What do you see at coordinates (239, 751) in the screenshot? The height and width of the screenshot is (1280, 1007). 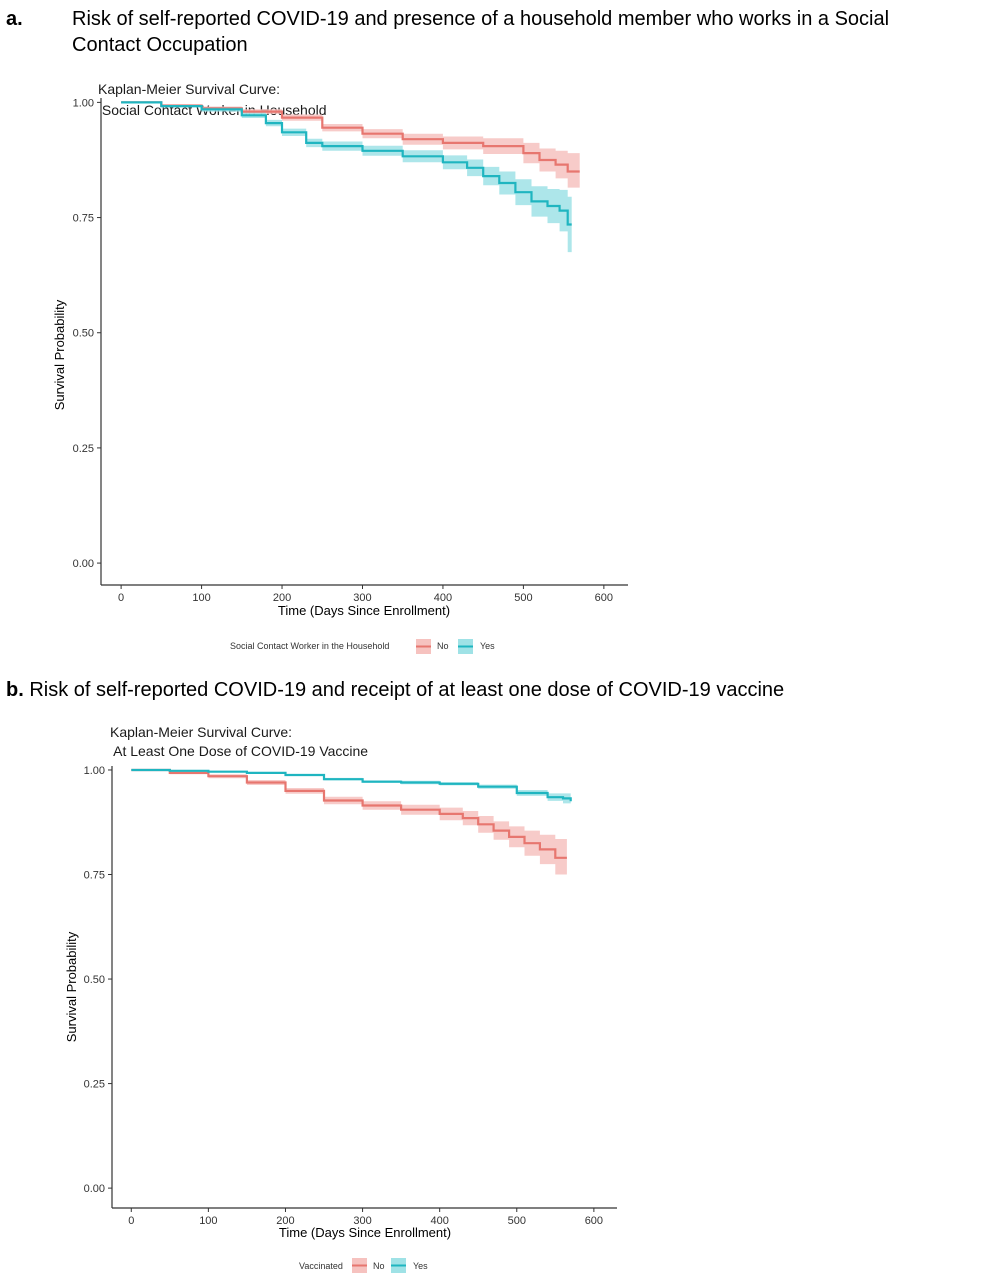 I see `chart-b-title-line2: At Least One Dose of COVID-19 Vaccine` at bounding box center [239, 751].